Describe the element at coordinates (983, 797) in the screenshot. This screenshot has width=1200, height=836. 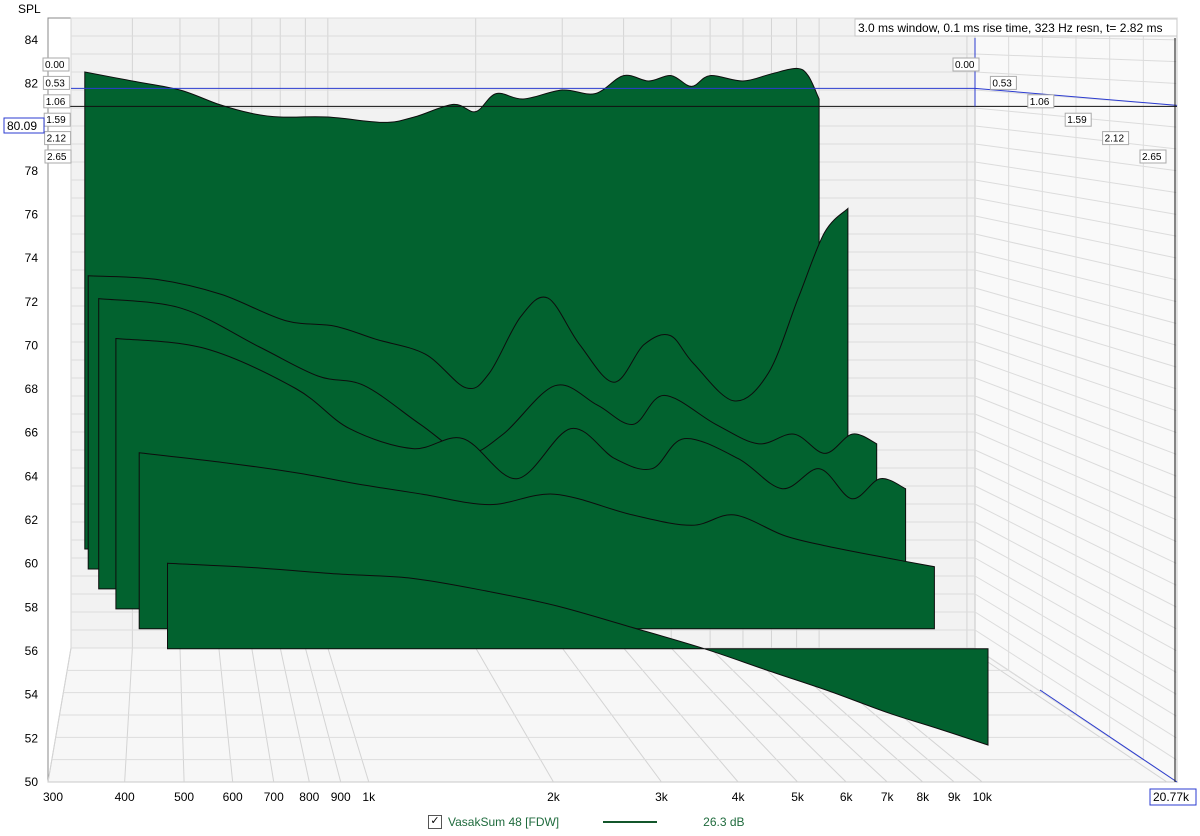
I see `x-tick-label: 10k` at that location.